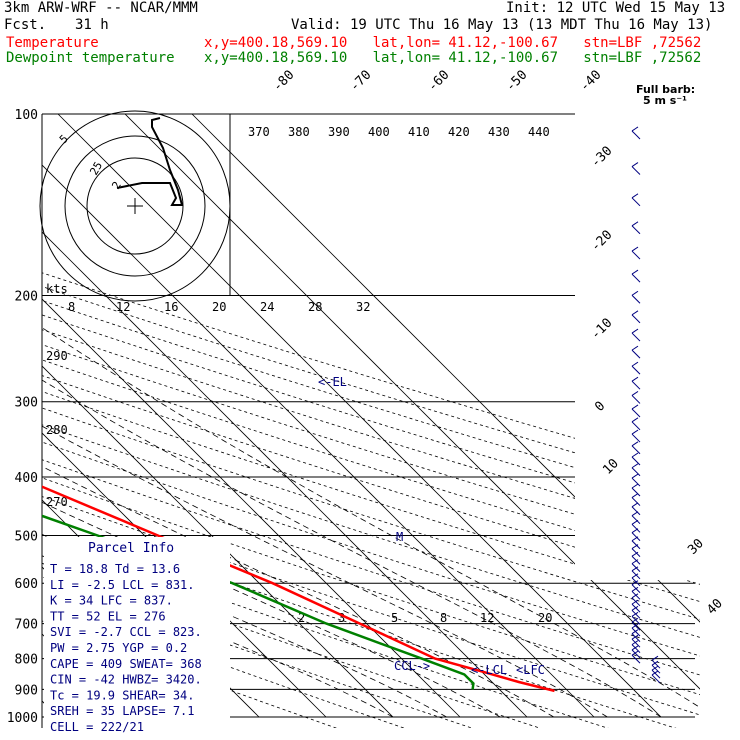 The image size is (740, 740). Describe the element at coordinates (97, 727) in the screenshot. I see `parcel-info-row: CELL = 222/21` at that location.